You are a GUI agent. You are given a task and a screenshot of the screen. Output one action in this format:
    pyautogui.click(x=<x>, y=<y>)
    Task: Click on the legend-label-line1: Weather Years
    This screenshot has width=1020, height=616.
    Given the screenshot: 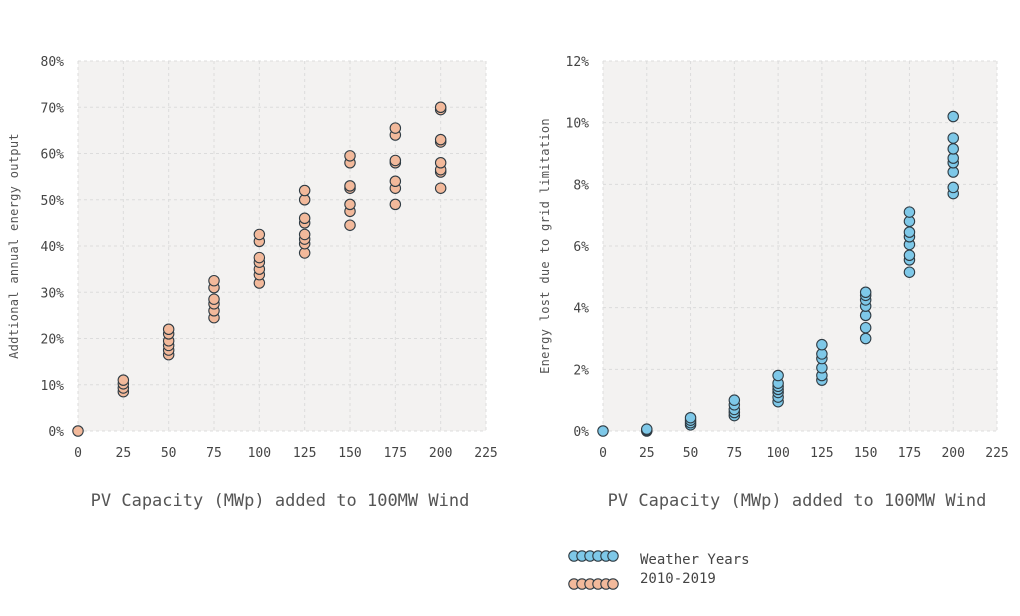 What is the action you would take?
    pyautogui.click(x=695, y=560)
    